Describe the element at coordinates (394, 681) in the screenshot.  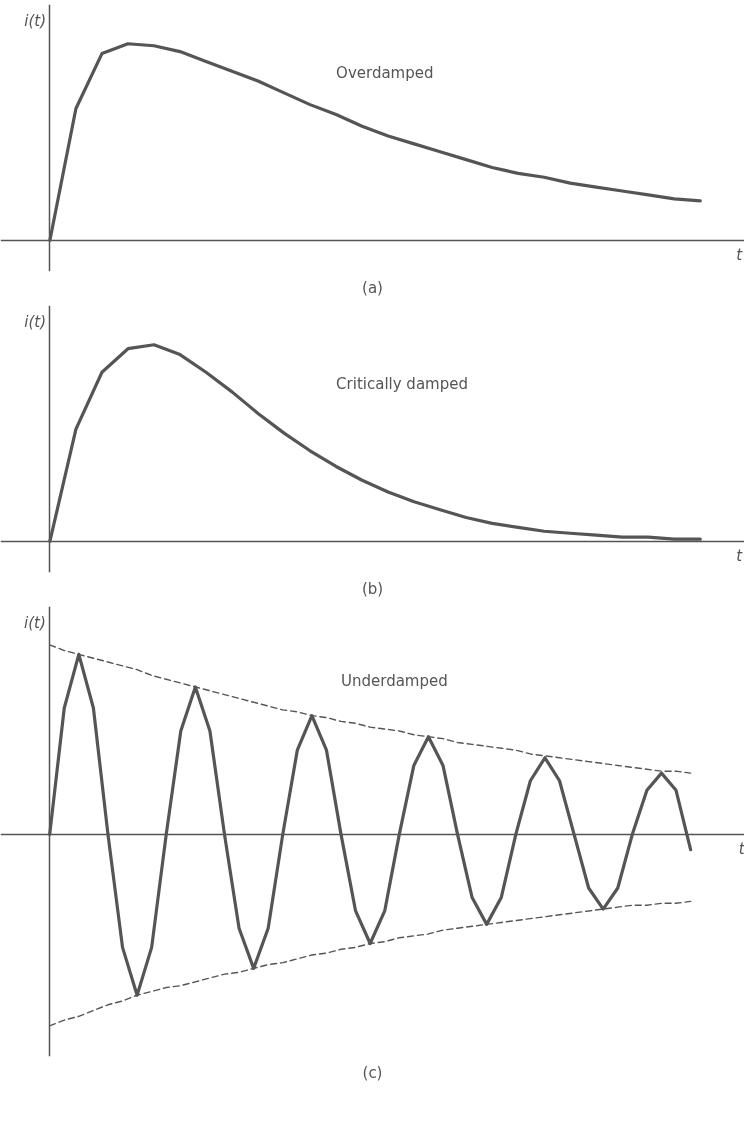
I see `text: Underdamped` at that location.